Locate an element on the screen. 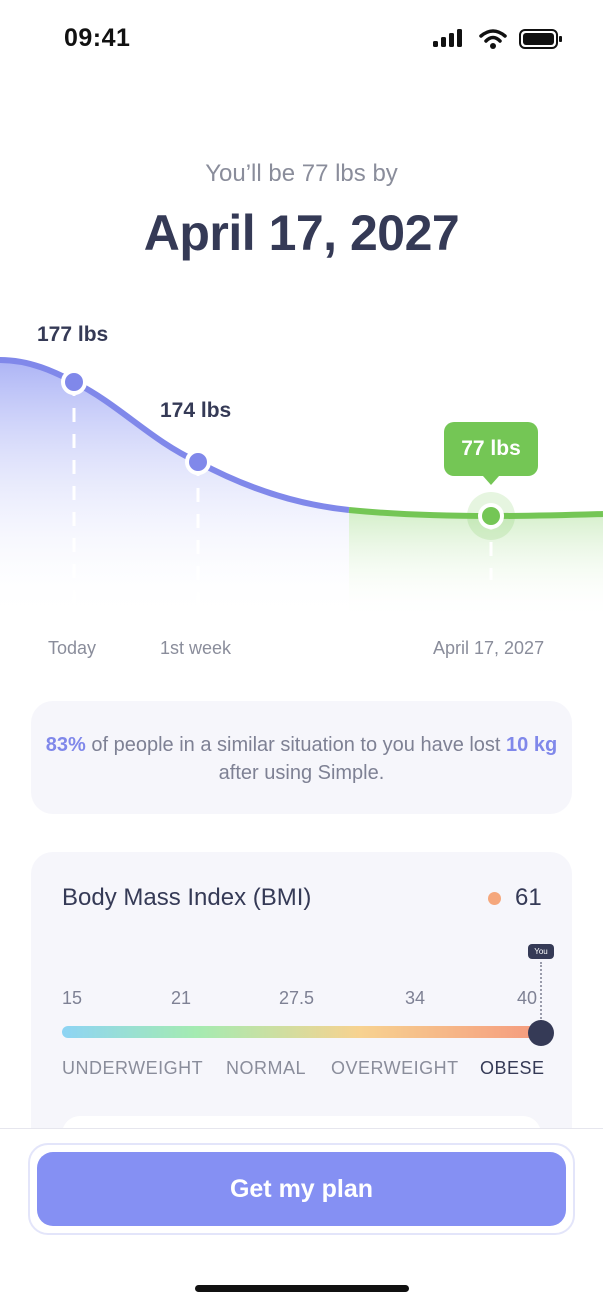  cellular-signal-icon is located at coordinates (447, 38).